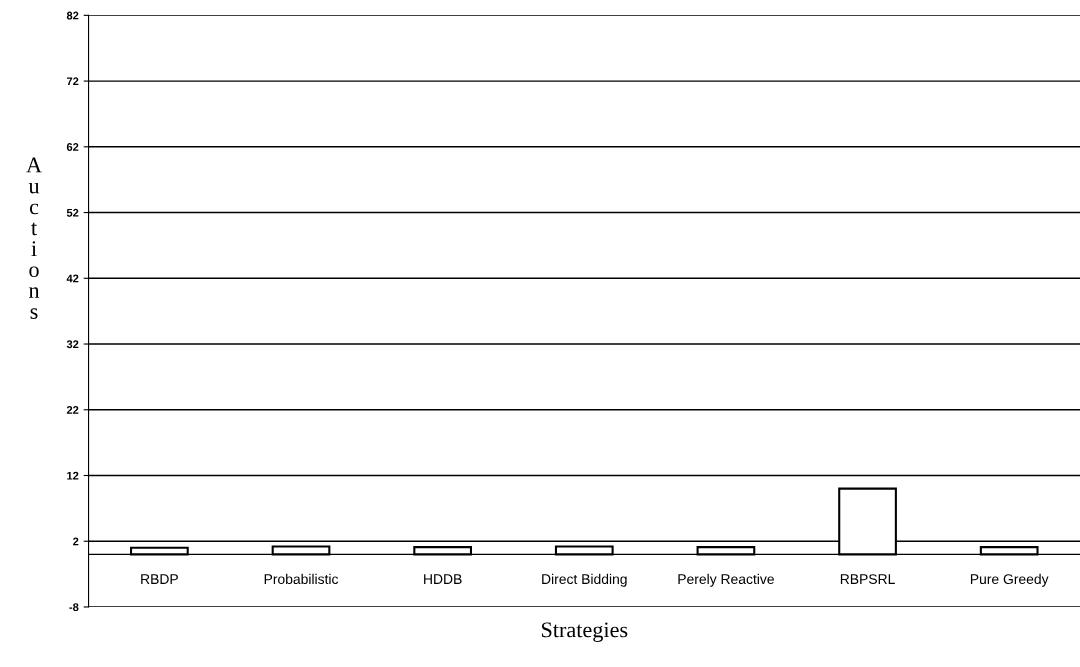 This screenshot has height=667, width=1080. What do you see at coordinates (34, 238) in the screenshot?
I see `y-axis-title: Auctions` at bounding box center [34, 238].